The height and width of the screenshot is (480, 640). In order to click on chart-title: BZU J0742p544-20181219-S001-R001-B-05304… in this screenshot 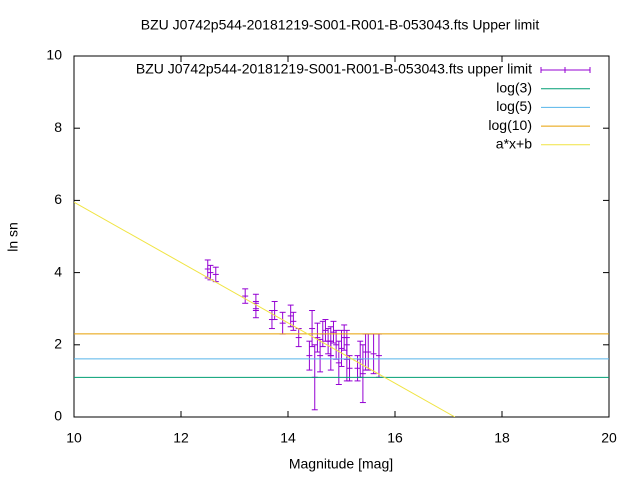, I will do `click(340, 25)`.